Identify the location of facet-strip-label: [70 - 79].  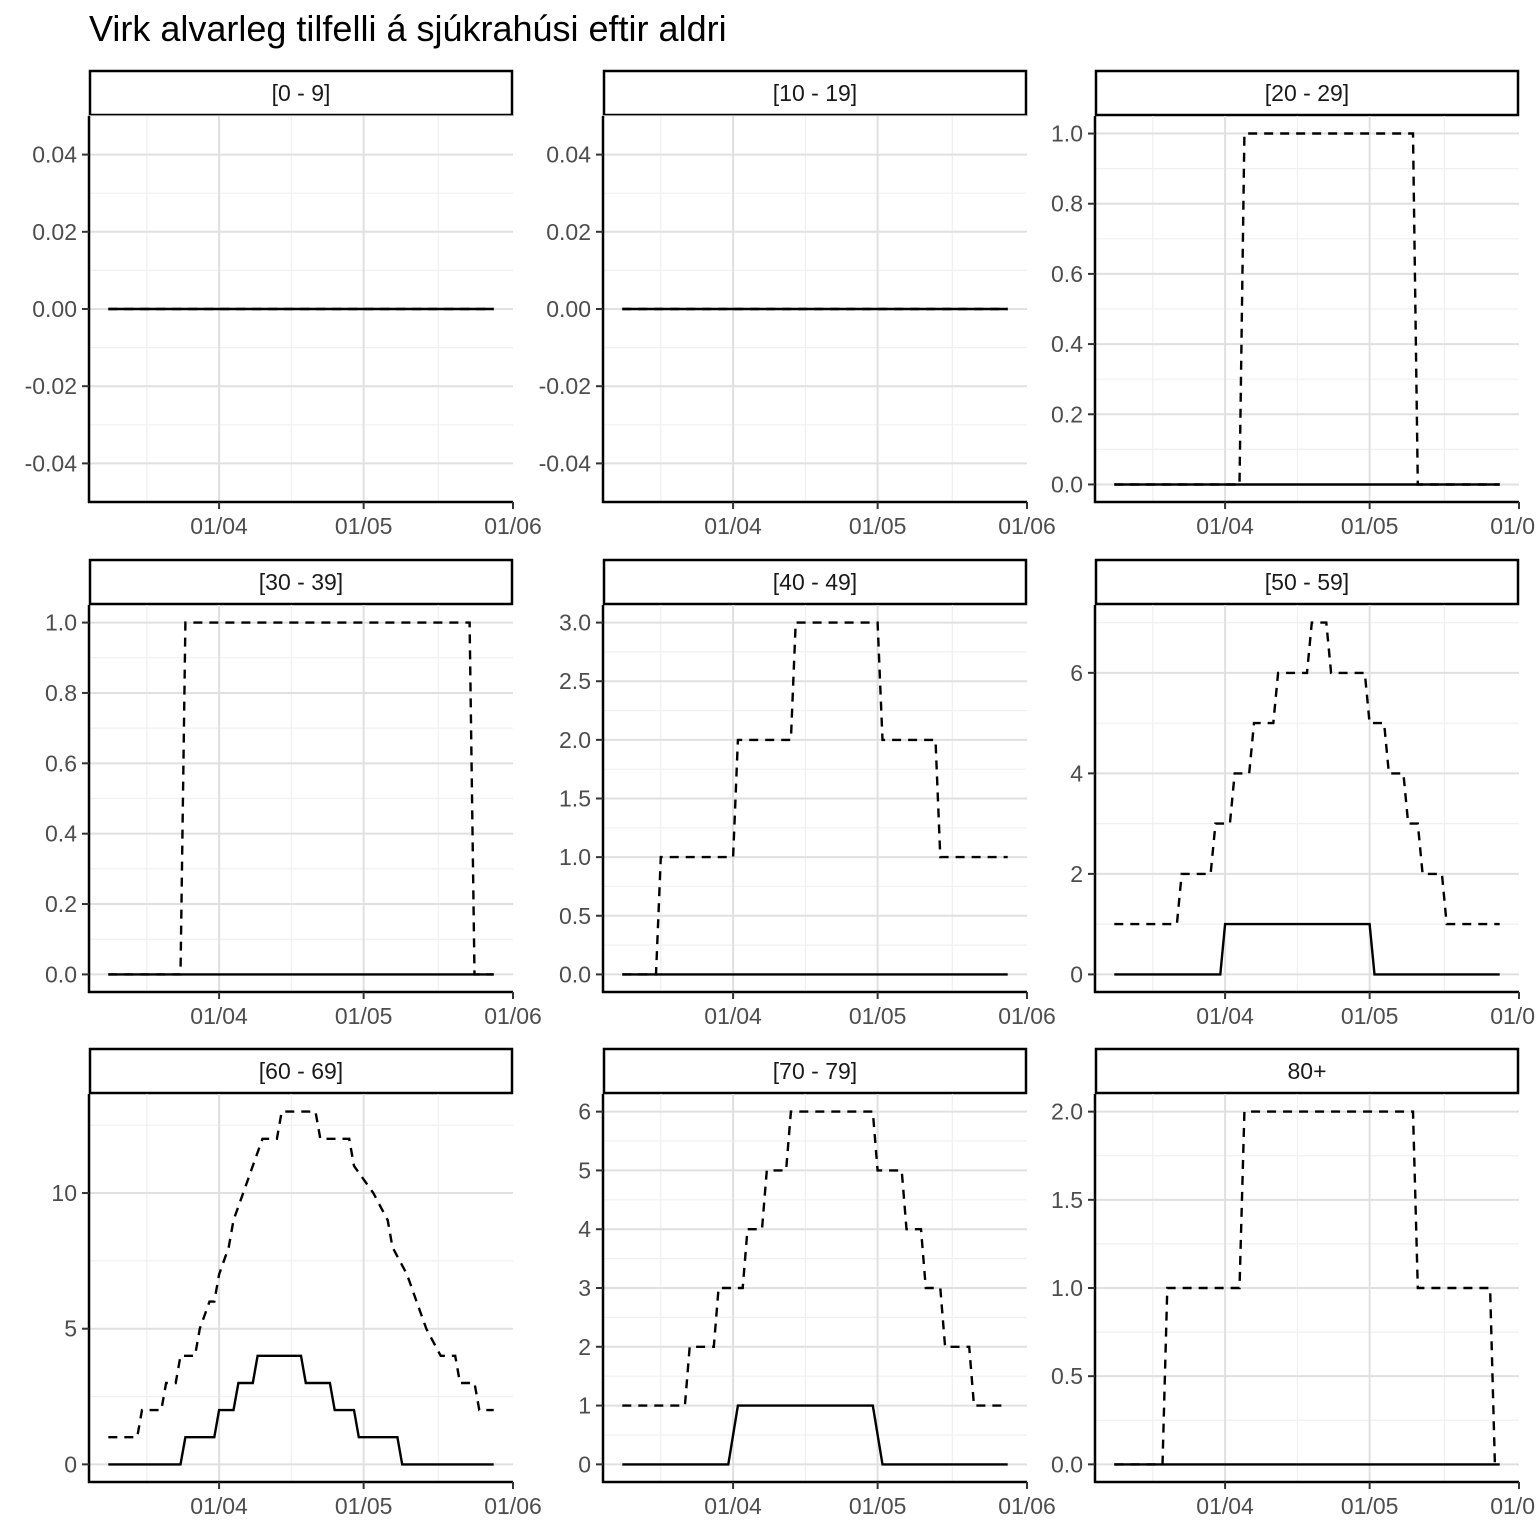
(815, 1071).